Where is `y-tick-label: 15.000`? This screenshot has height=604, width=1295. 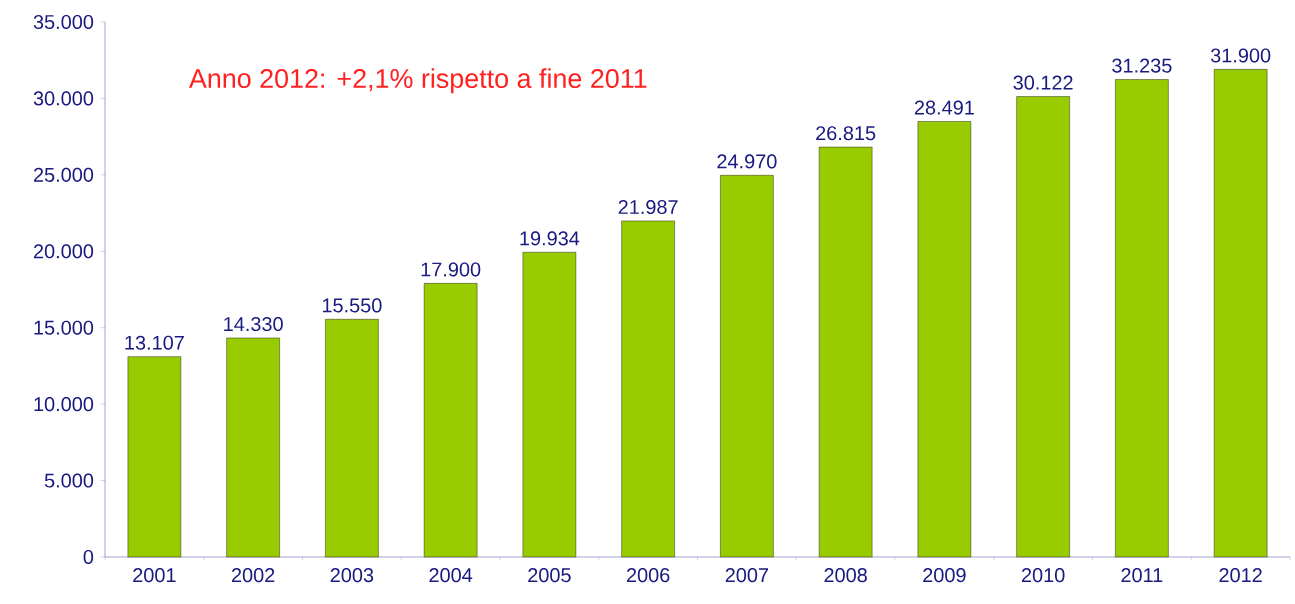 y-tick-label: 15.000 is located at coordinates (64, 327).